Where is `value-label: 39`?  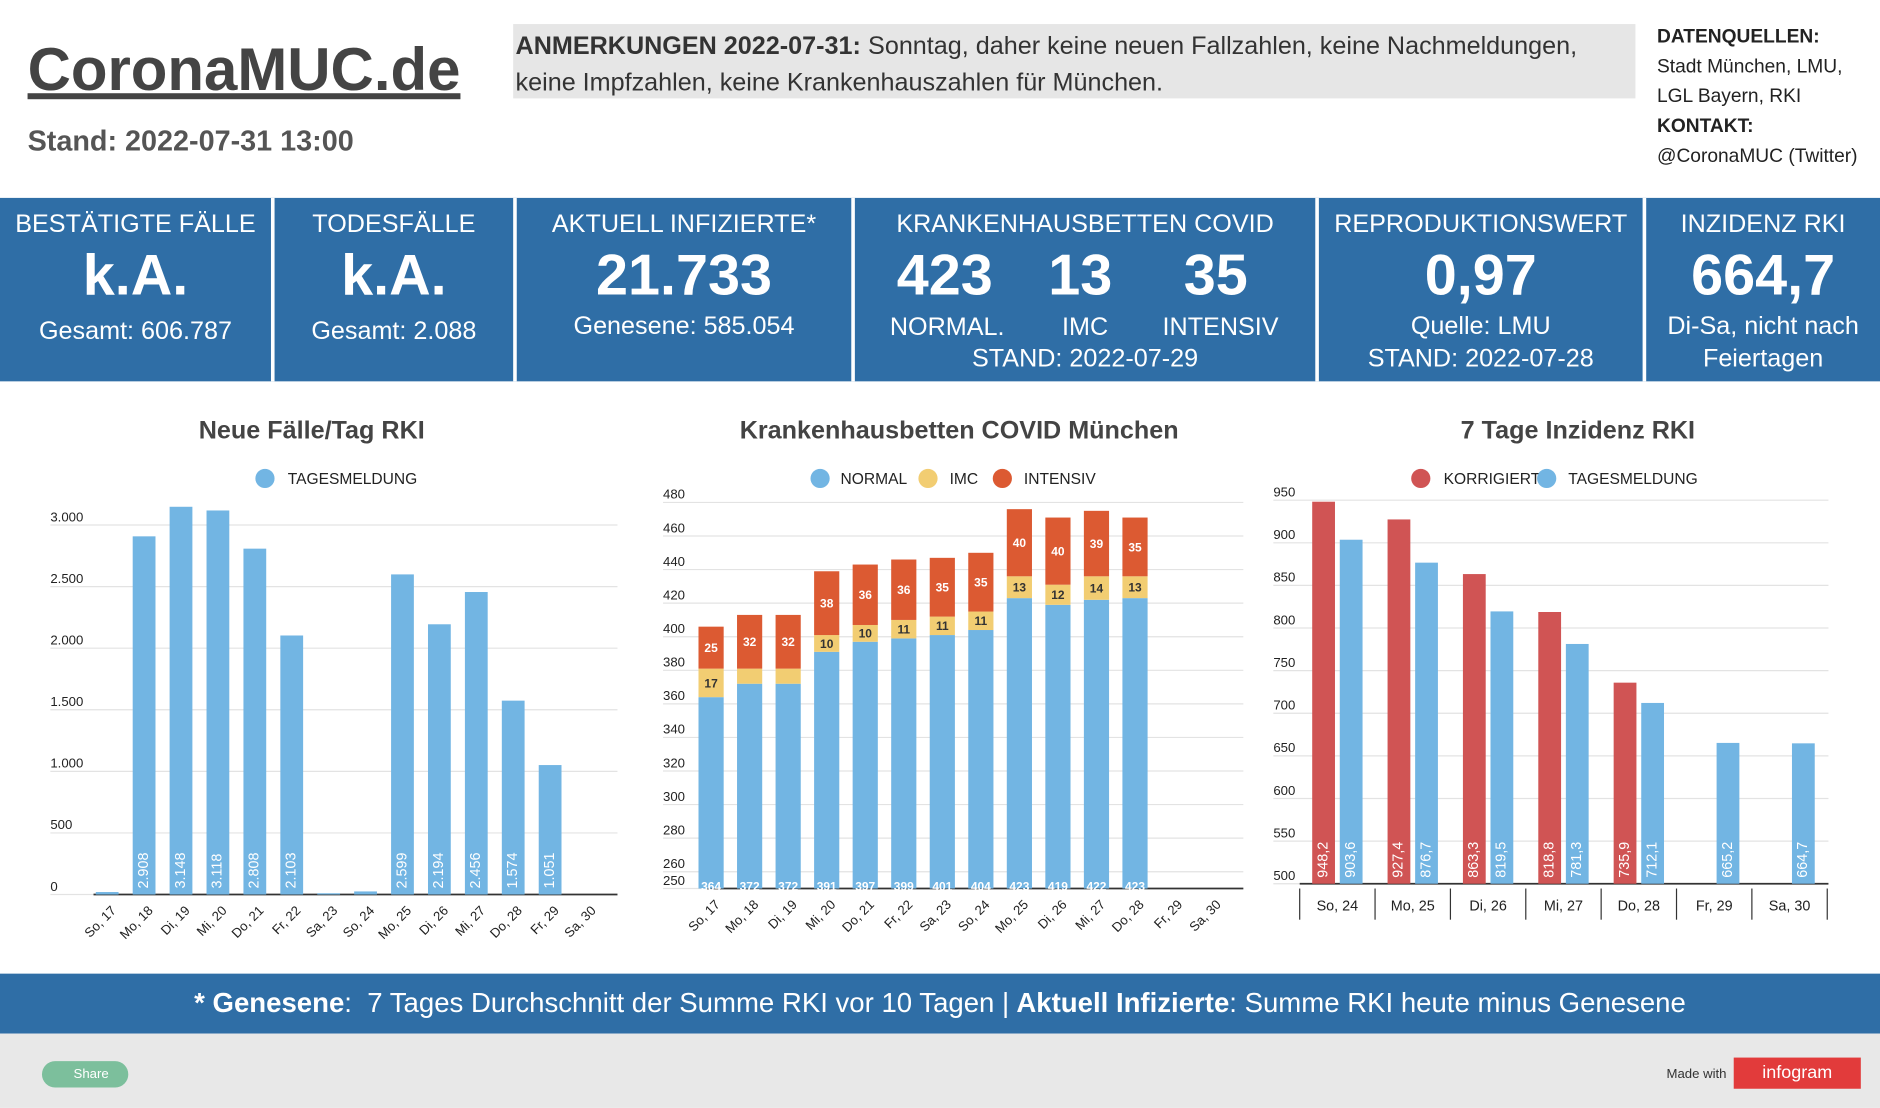 value-label: 39 is located at coordinates (1097, 544).